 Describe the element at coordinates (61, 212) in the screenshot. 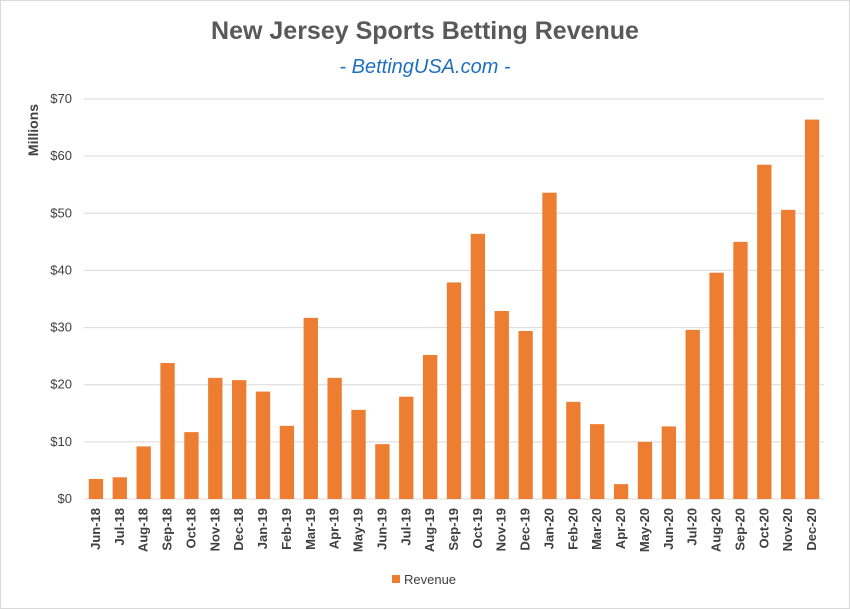

I see `y-tick-label: $50` at that location.